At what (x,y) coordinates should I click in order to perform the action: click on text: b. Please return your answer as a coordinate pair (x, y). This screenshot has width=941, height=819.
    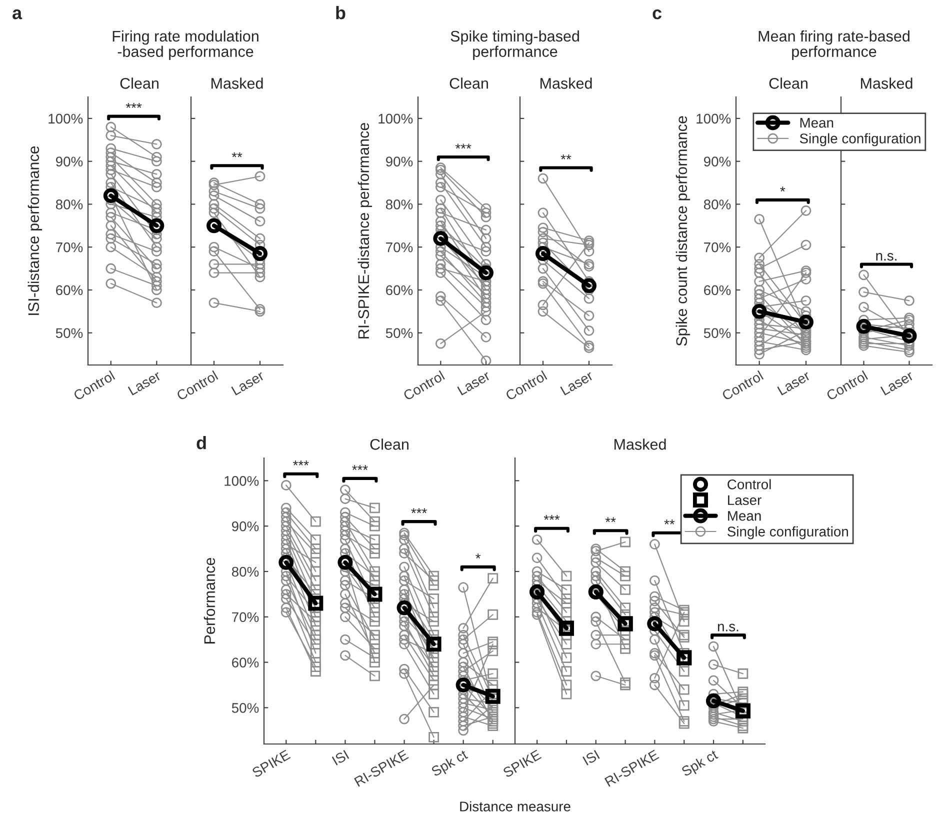
    Looking at the image, I should click on (341, 13).